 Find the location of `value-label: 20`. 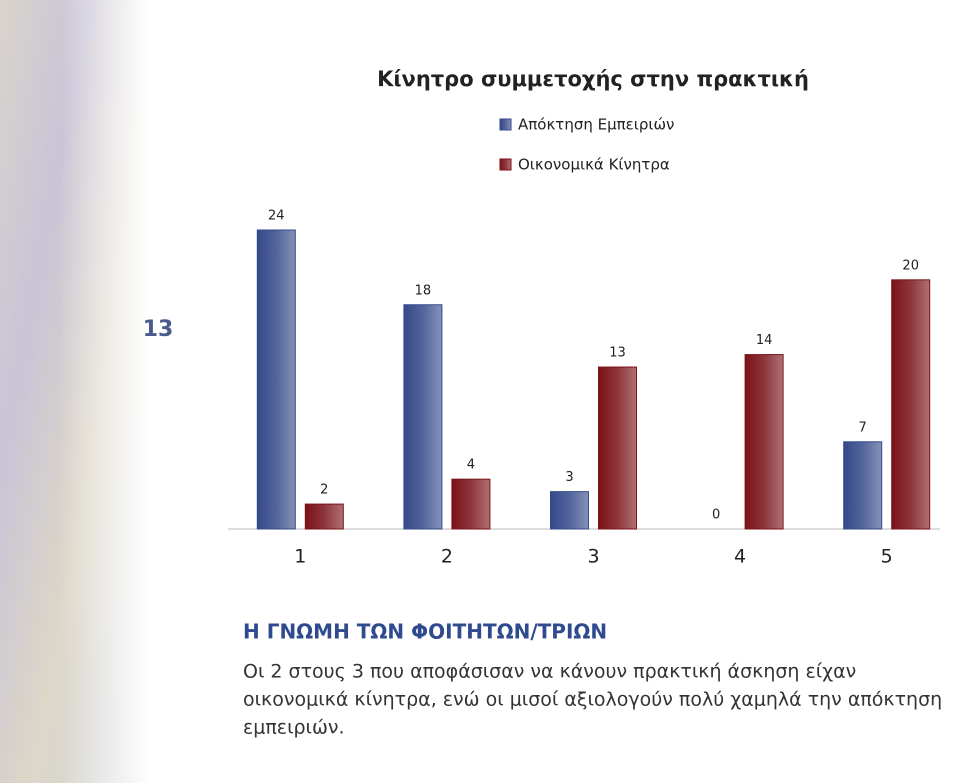

value-label: 20 is located at coordinates (910, 265).